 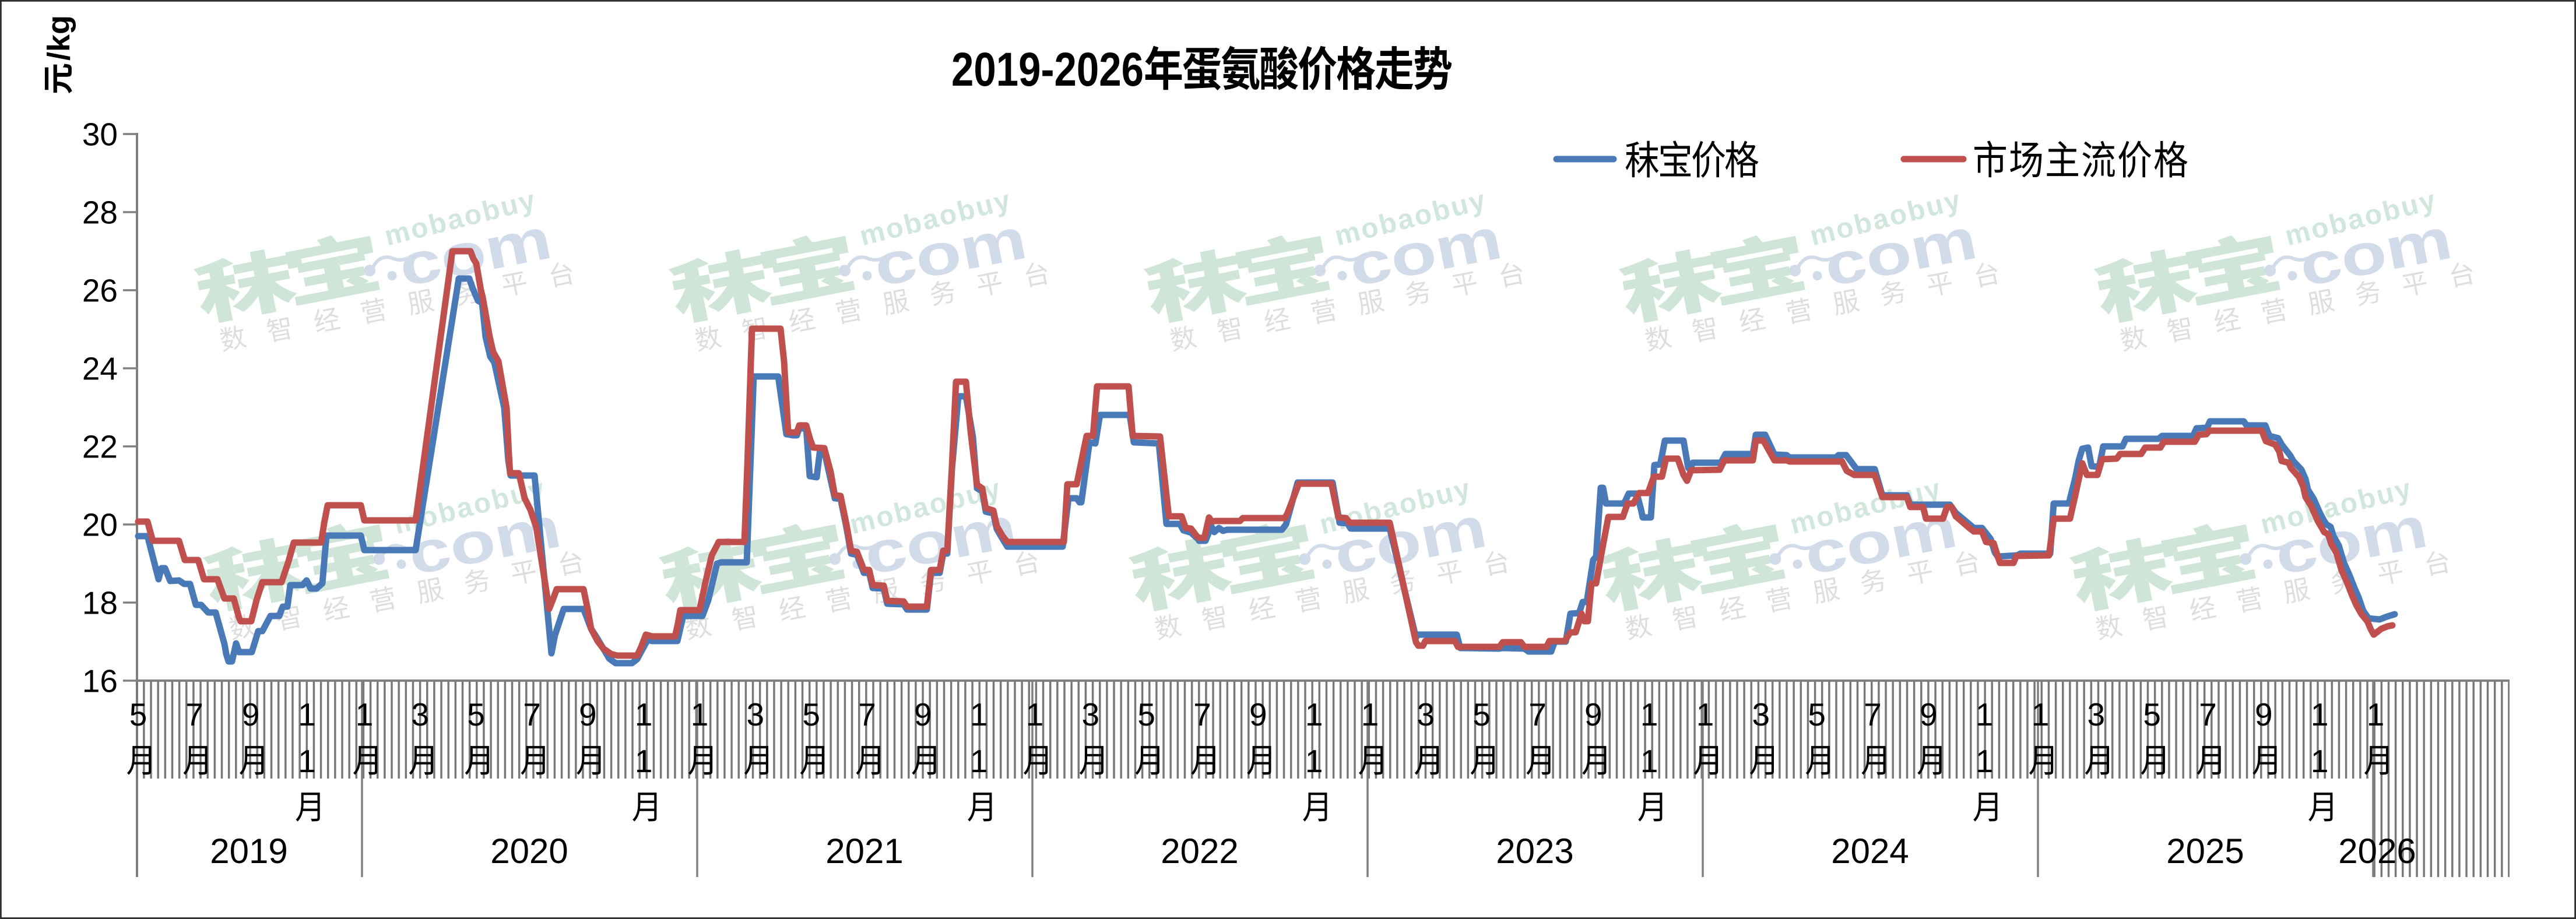 I want to click on svg-text: 16, so click(x=100, y=681).